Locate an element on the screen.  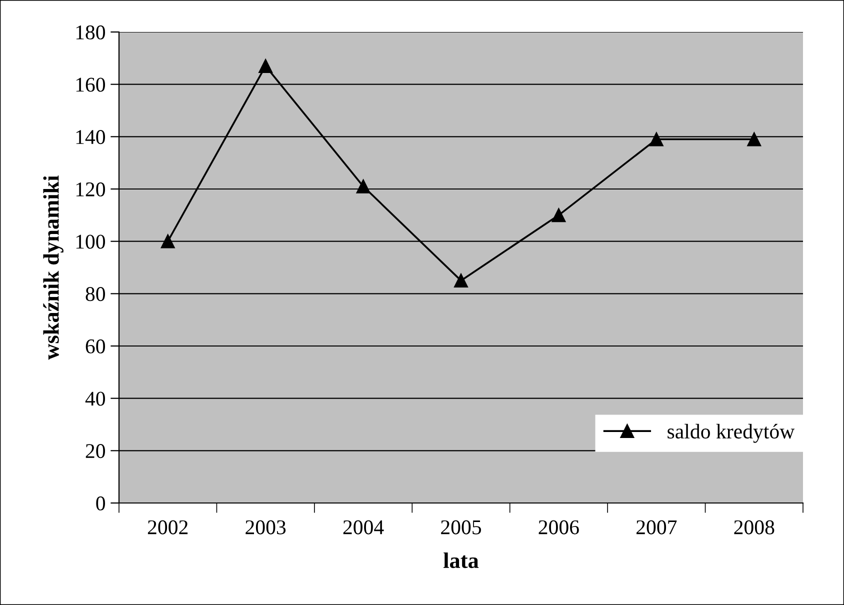
x-tick-label: 2003 is located at coordinates (266, 527).